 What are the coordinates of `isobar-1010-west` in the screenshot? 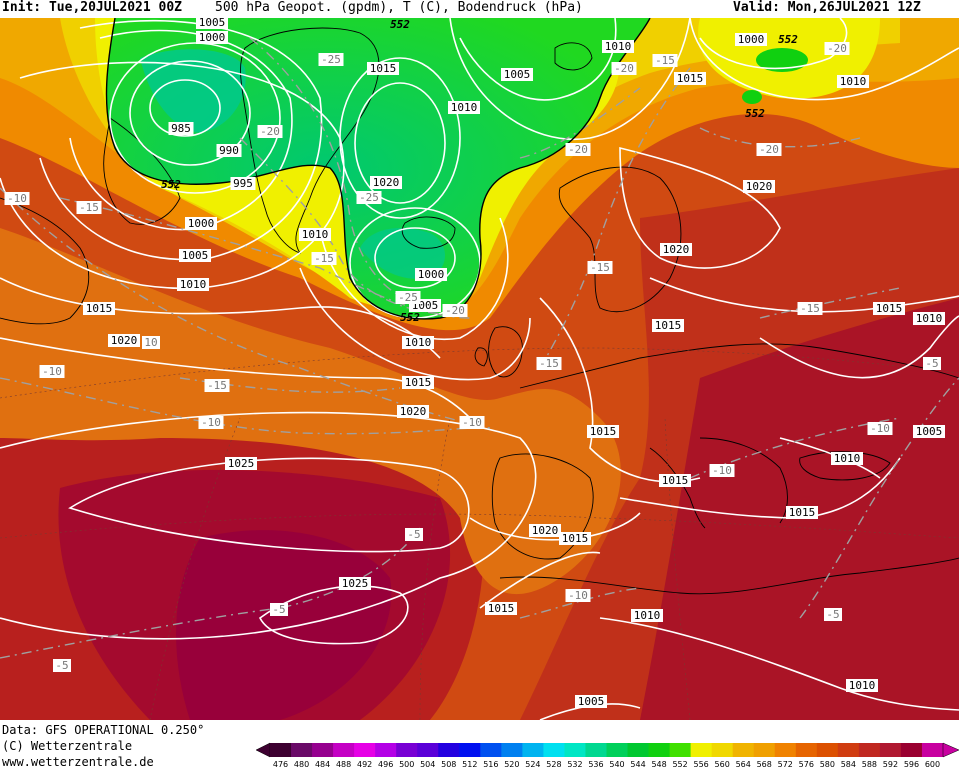 It's located at (172, 175).